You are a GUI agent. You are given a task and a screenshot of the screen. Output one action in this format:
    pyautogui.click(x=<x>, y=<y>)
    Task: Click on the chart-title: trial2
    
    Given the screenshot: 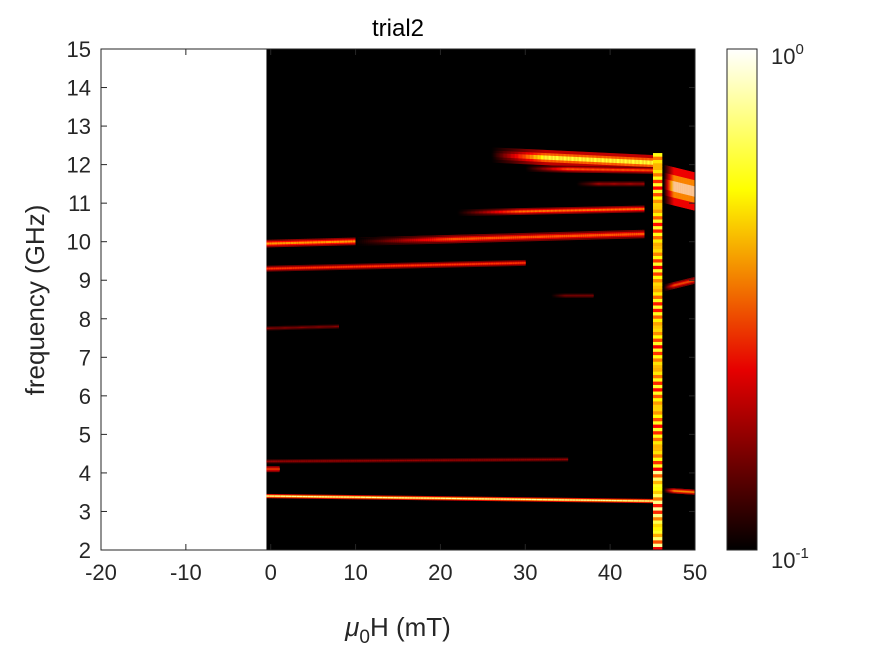 What is the action you would take?
    pyautogui.click(x=398, y=28)
    